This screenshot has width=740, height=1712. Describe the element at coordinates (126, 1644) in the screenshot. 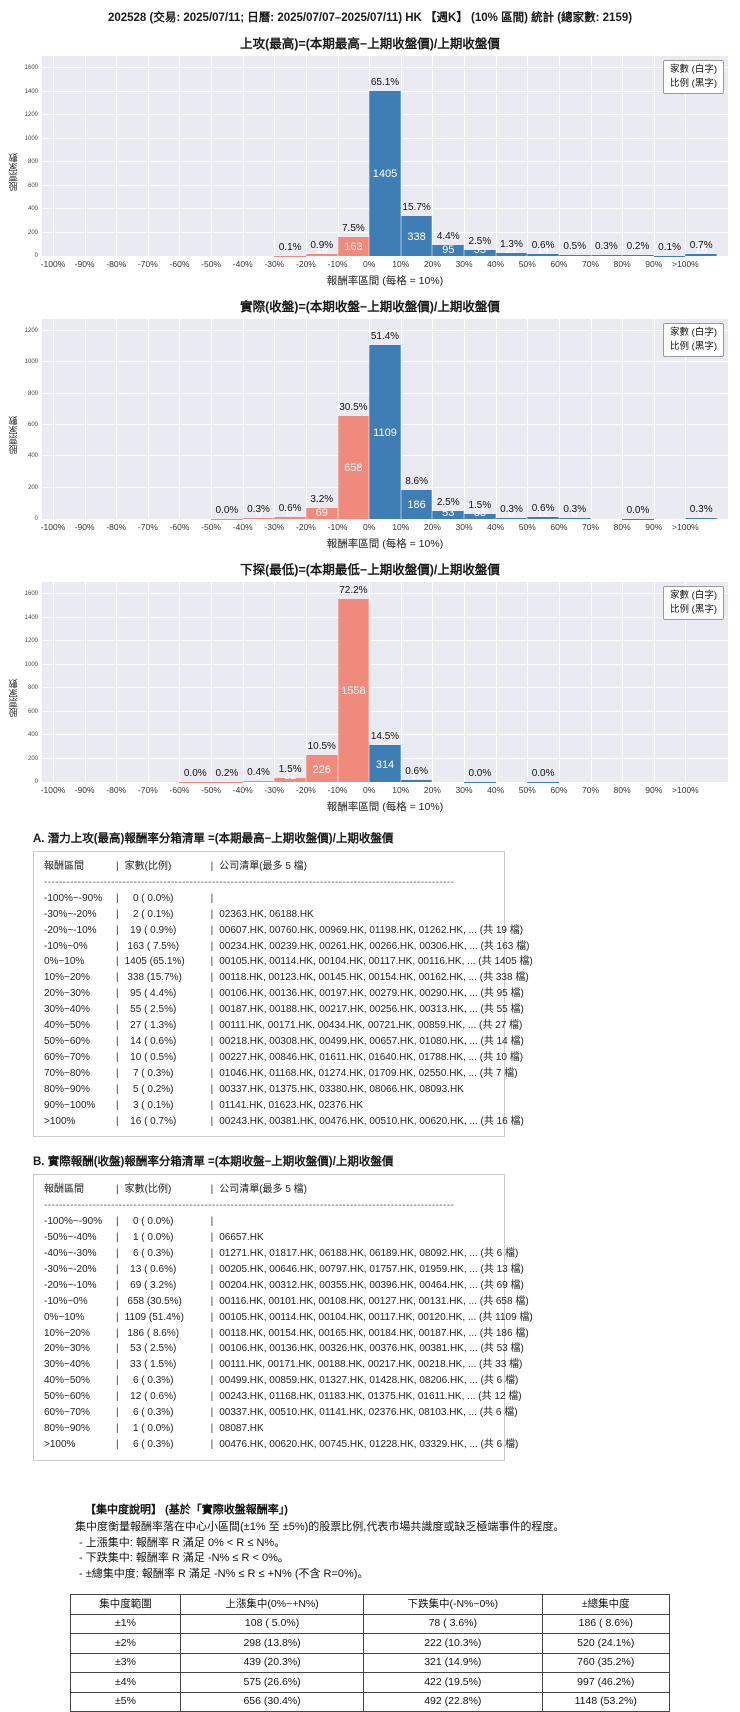

I see `concentration-cell: ±2%` at that location.